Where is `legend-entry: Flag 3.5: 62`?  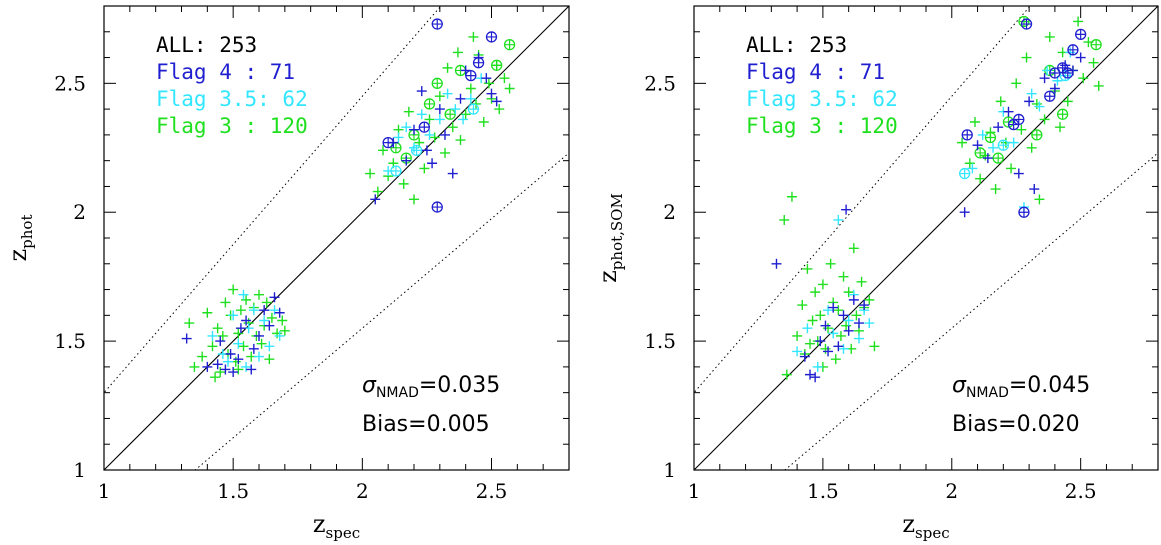 legend-entry: Flag 3.5: 62 is located at coordinates (232, 99).